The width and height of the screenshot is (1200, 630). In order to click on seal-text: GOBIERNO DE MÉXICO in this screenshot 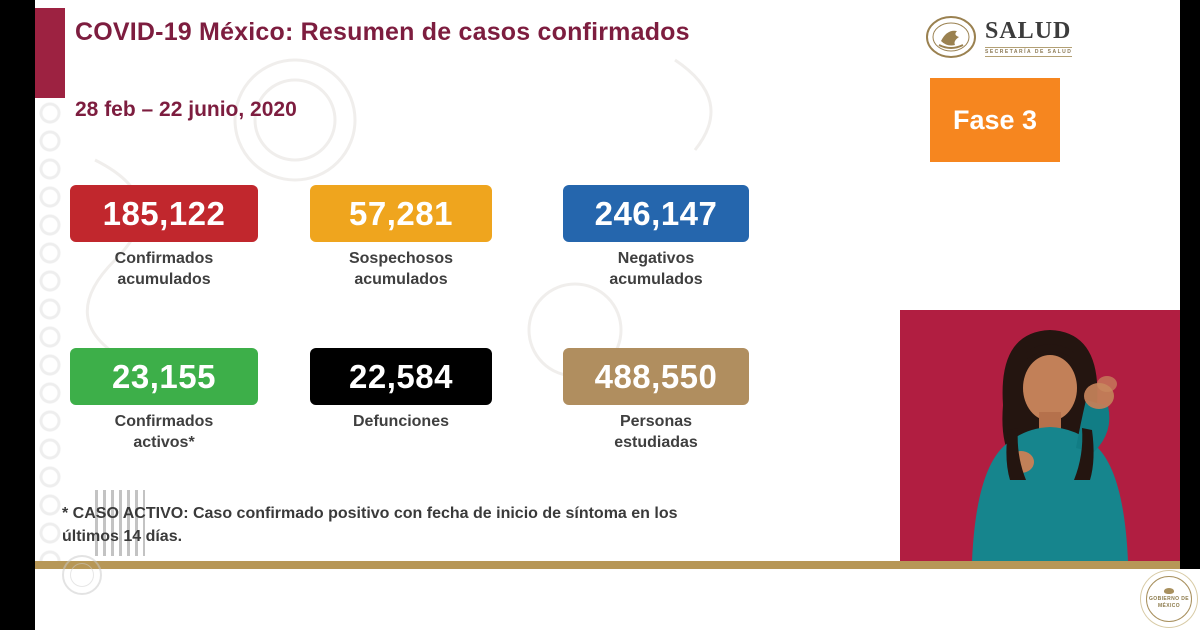, I will do `click(1169, 602)`.